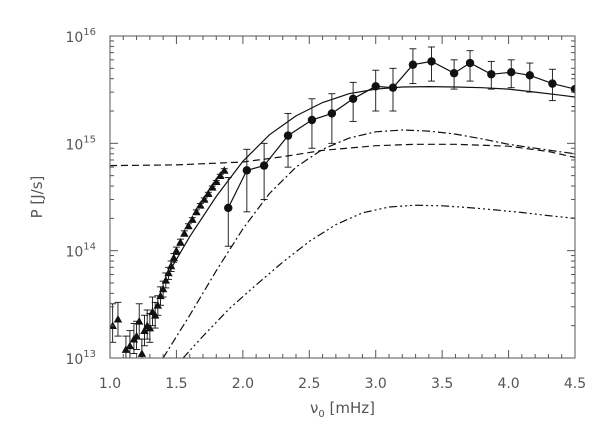 Image resolution: width=600 pixels, height=428 pixels. I want to click on y-tick-label-exponent: 13, so click(89, 354).